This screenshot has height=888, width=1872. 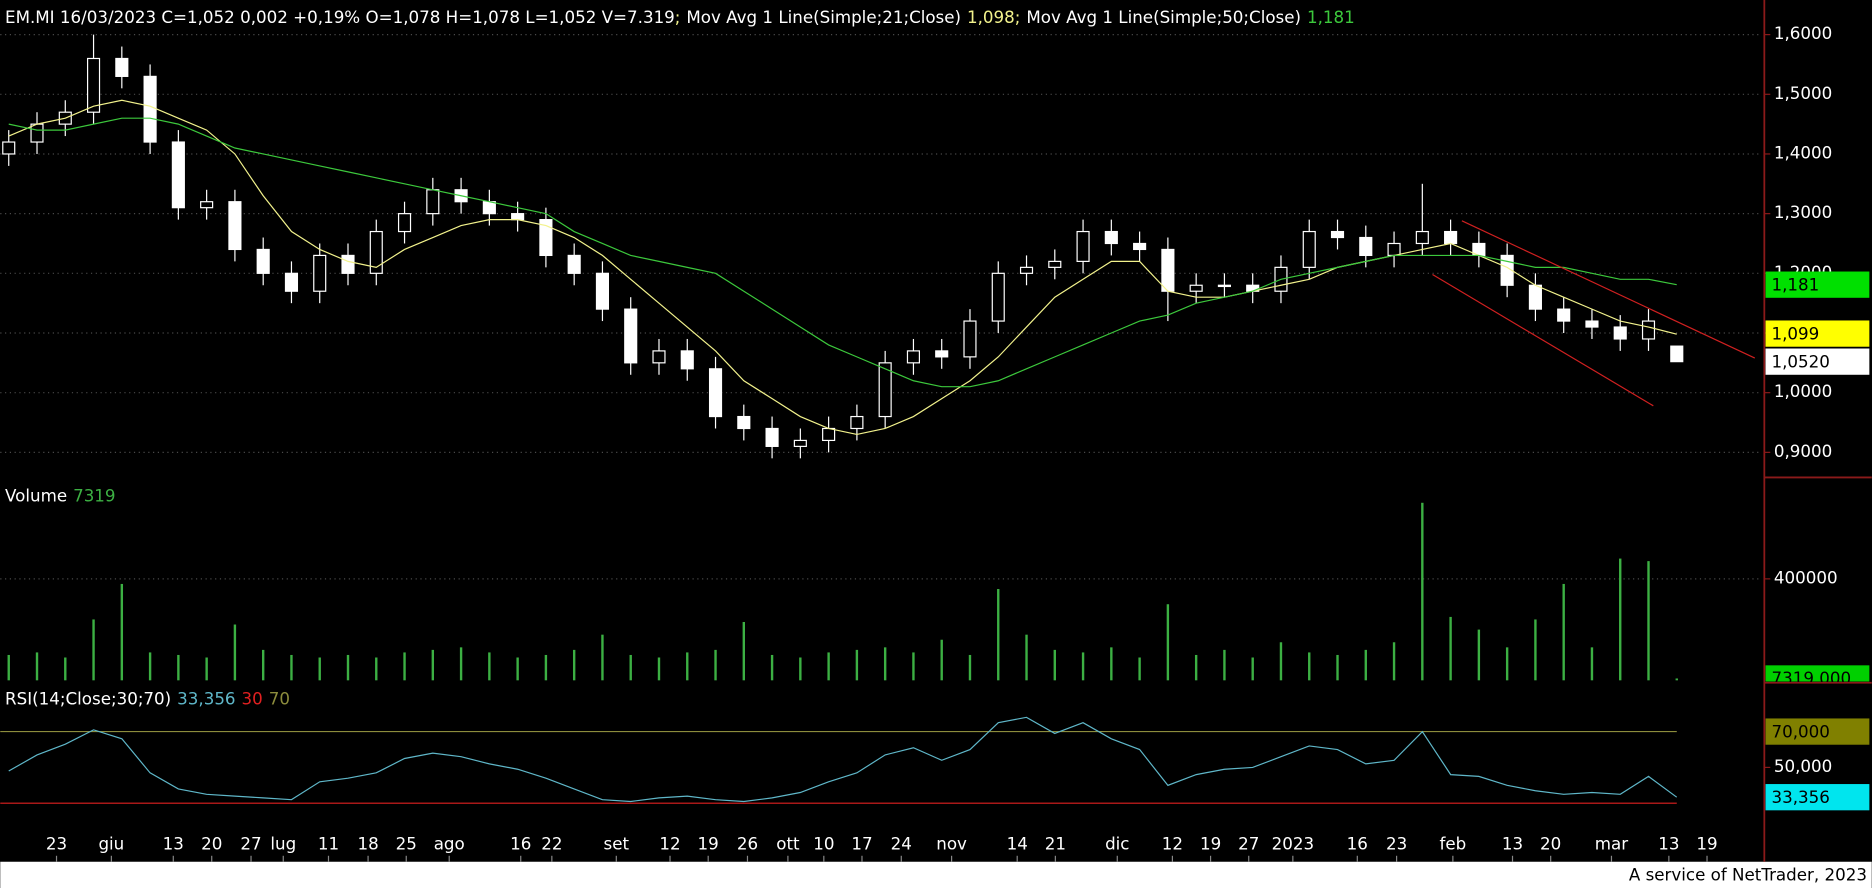 What do you see at coordinates (936, 874) in the screenshot?
I see `footer-background` at bounding box center [936, 874].